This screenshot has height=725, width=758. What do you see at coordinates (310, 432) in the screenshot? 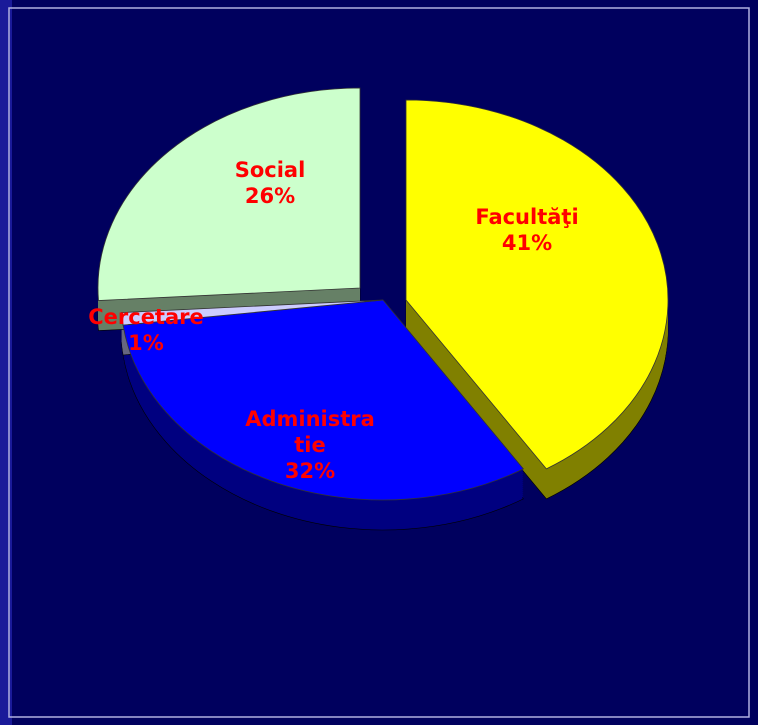
I see `category-label: Administratie` at bounding box center [310, 432].